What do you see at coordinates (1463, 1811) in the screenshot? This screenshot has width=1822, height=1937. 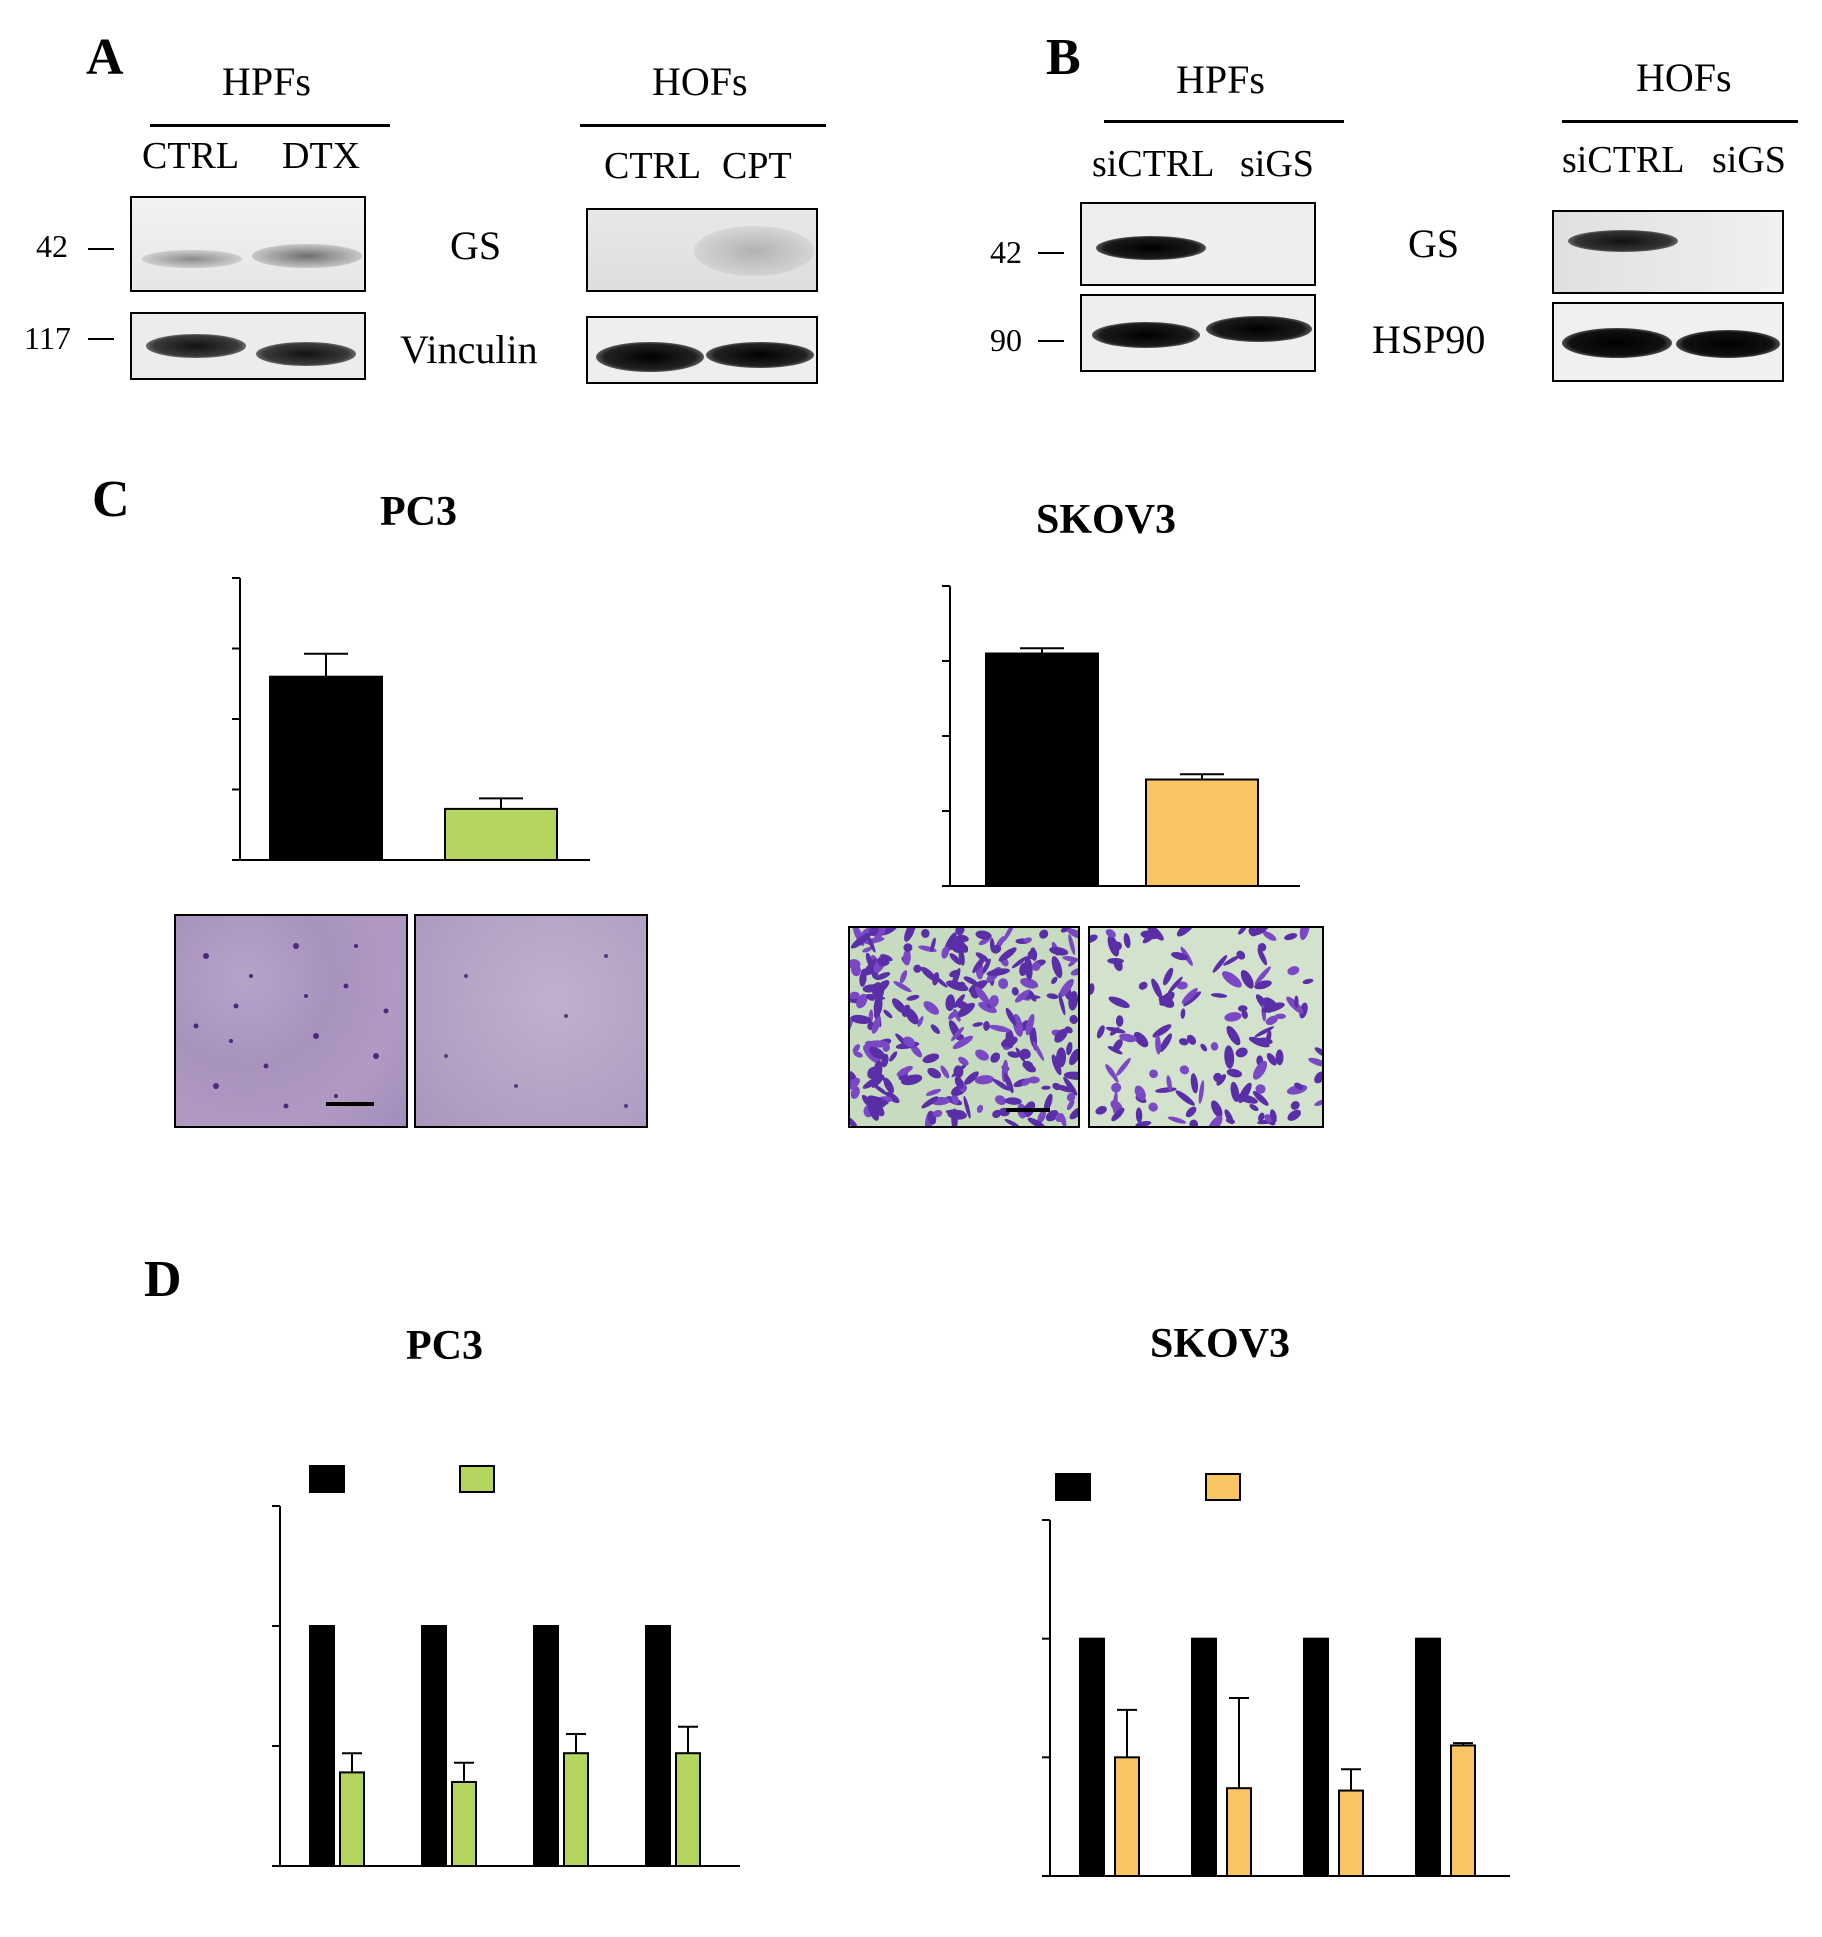 I see `bar-sigs-zeb2` at bounding box center [1463, 1811].